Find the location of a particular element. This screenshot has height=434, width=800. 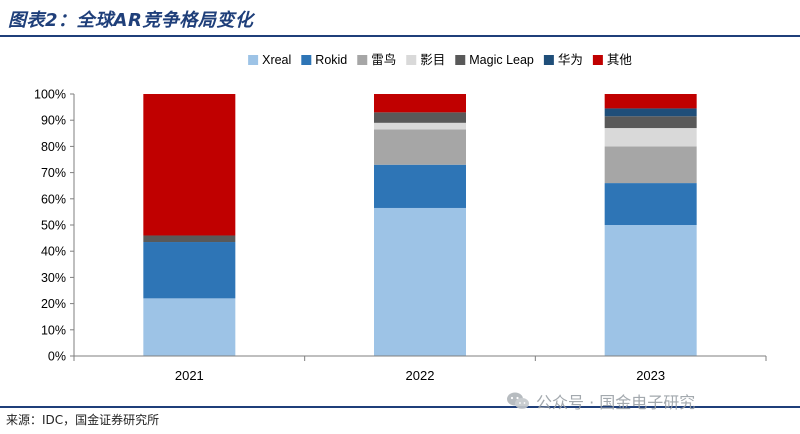

y-tick-label: 10% is located at coordinates (53, 330).